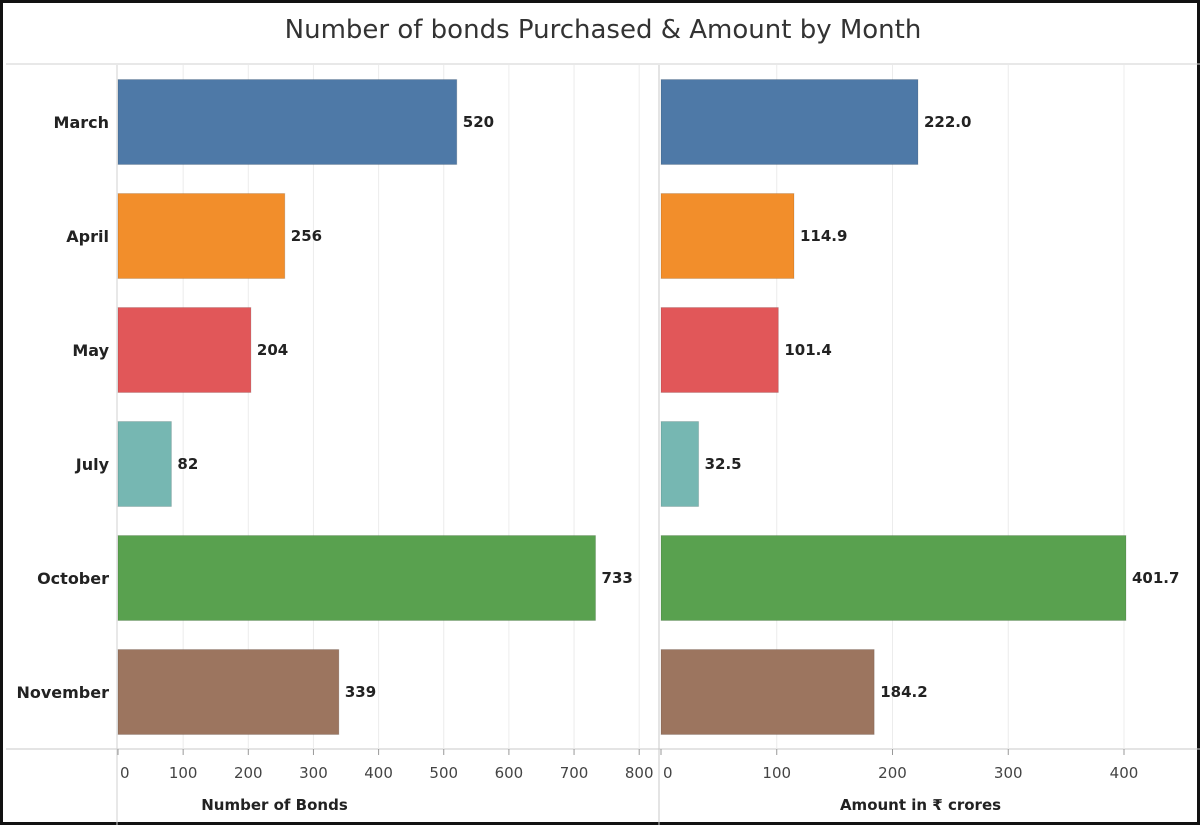 The height and width of the screenshot is (828, 1200). I want to click on category-label: July, so click(92, 464).